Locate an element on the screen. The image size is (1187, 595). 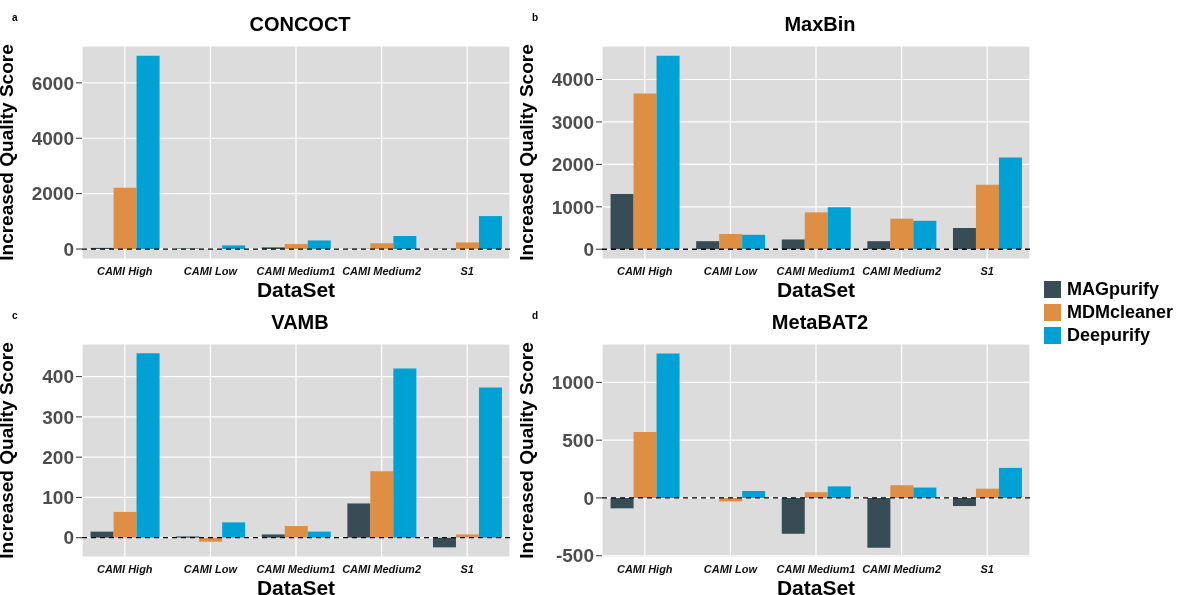
legend-label: MAGpurify is located at coordinates (1113, 289).